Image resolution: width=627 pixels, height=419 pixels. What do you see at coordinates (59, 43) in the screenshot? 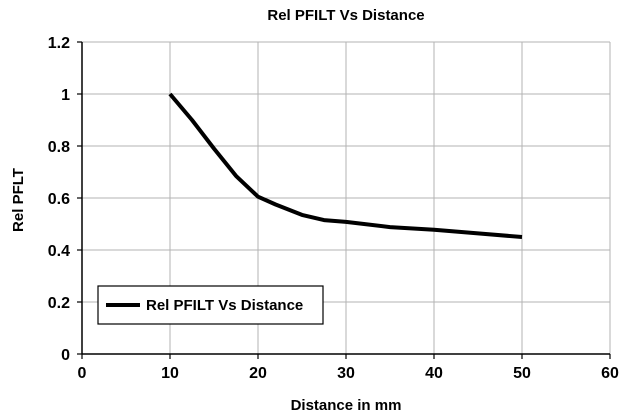
I see `y-tick-label: 1.2` at bounding box center [59, 43].